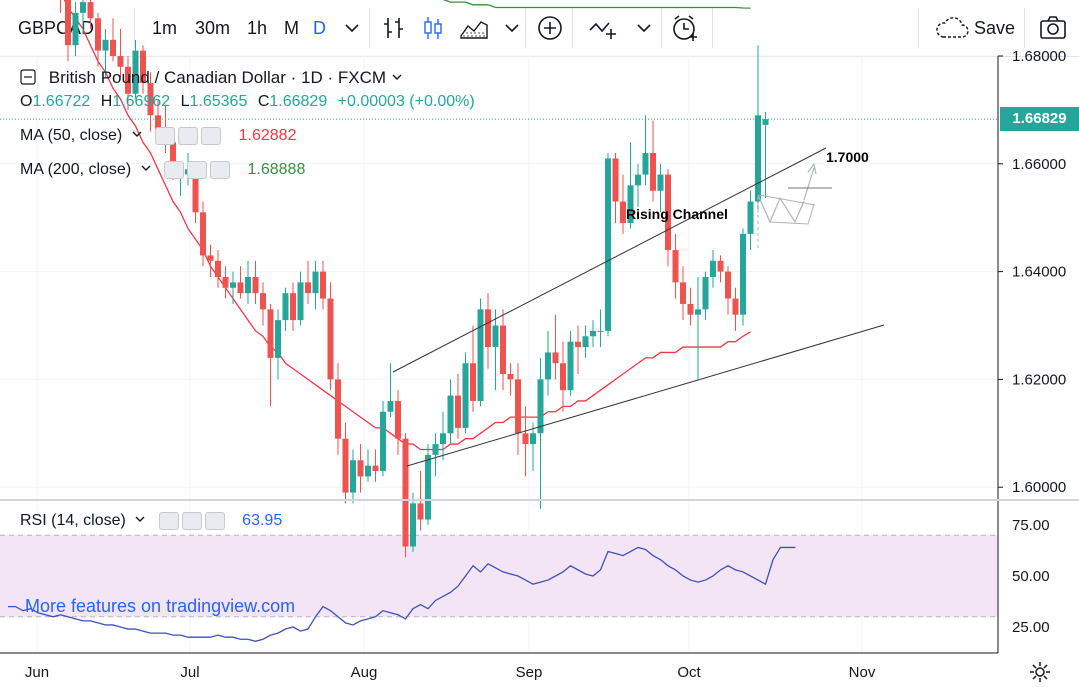  I want to click on rsi-legend: RSI (14, close) 63.95, so click(151, 521).